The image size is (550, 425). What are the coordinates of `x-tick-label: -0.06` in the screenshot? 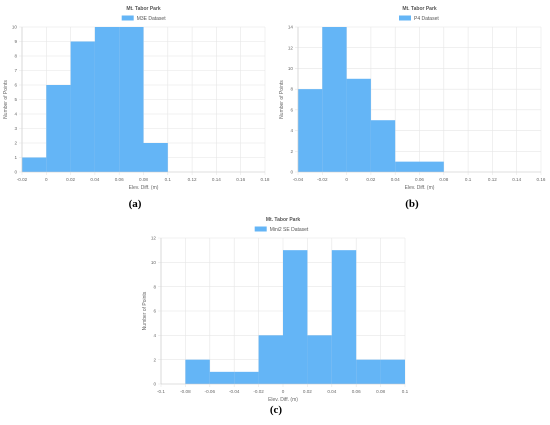 It's located at (210, 391).